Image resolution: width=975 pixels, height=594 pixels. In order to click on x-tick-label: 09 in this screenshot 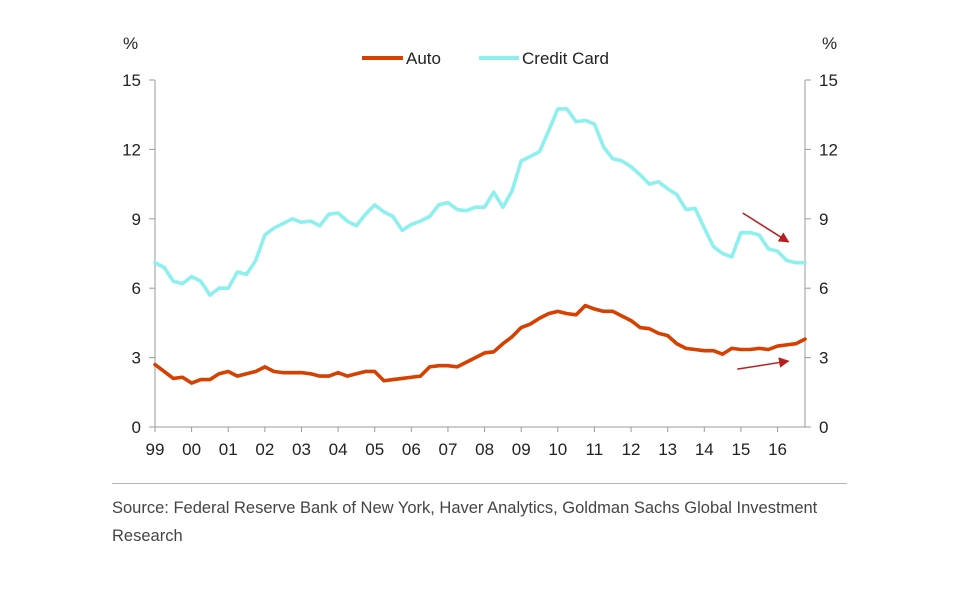, I will do `click(521, 449)`.